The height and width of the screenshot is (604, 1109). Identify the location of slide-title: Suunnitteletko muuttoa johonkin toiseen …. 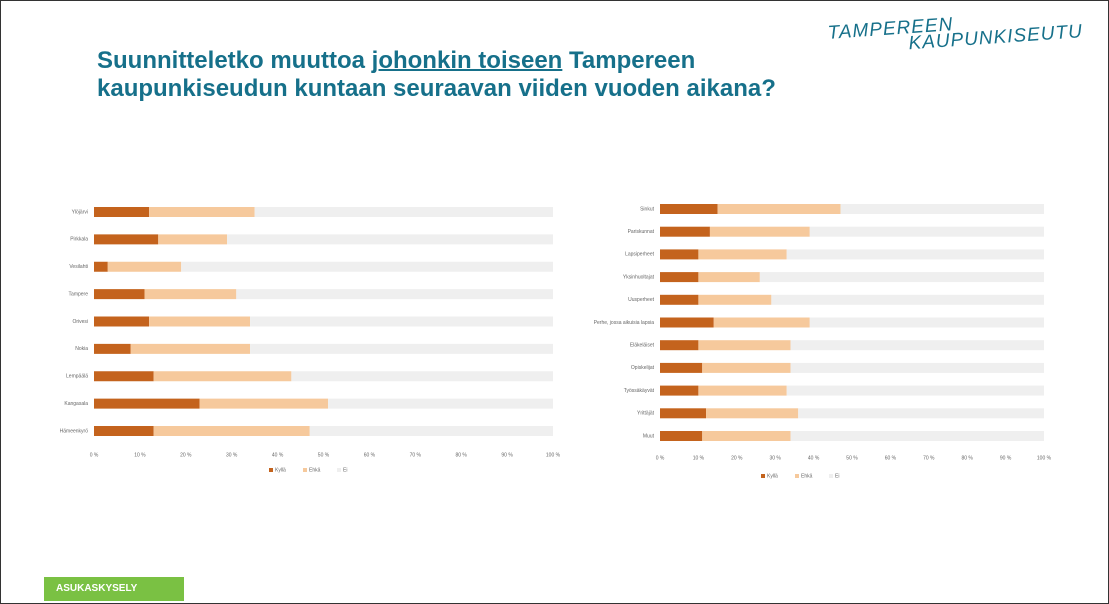
(457, 75).